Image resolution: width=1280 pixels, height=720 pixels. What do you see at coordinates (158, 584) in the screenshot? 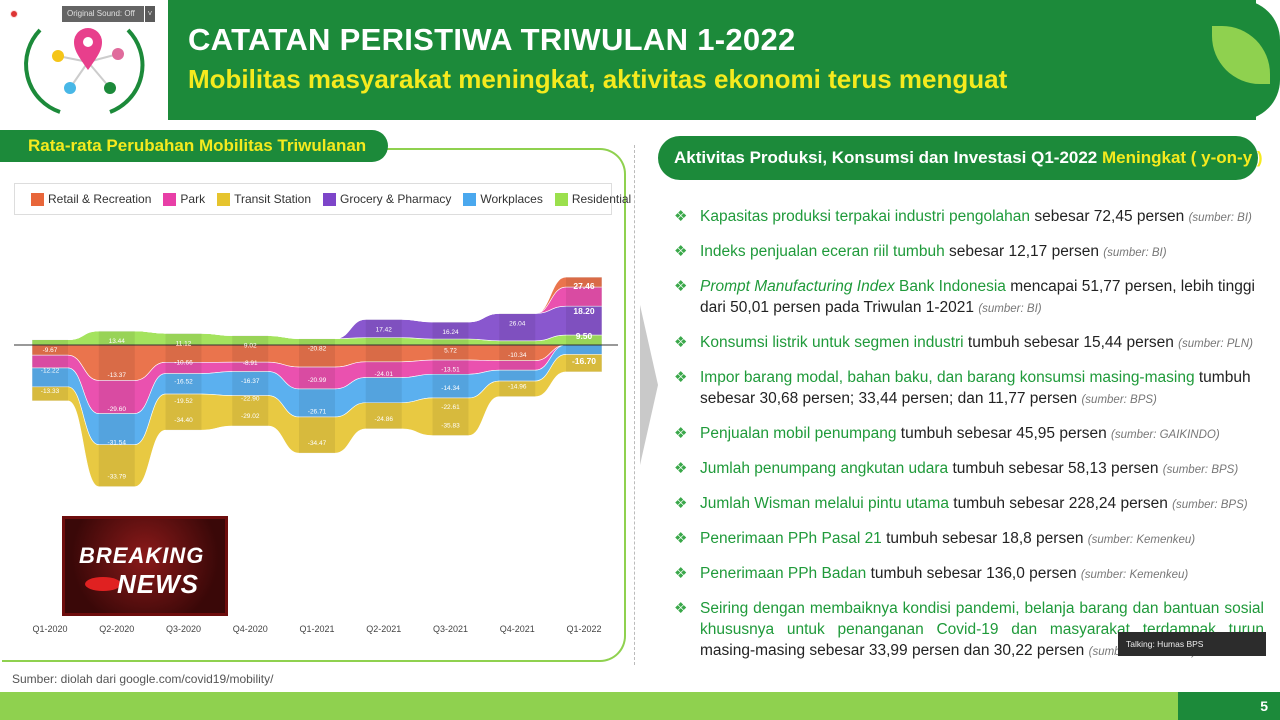
I see `news-text: NEWS` at bounding box center [158, 584].